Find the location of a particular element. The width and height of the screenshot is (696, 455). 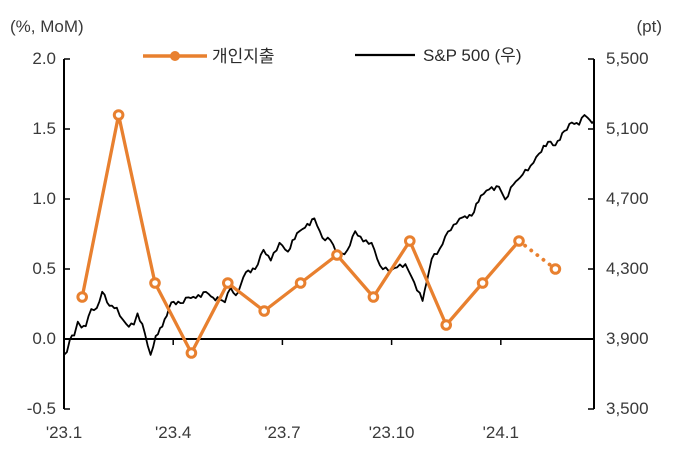

y-left-tick-label: 1.0 is located at coordinates (44, 198).